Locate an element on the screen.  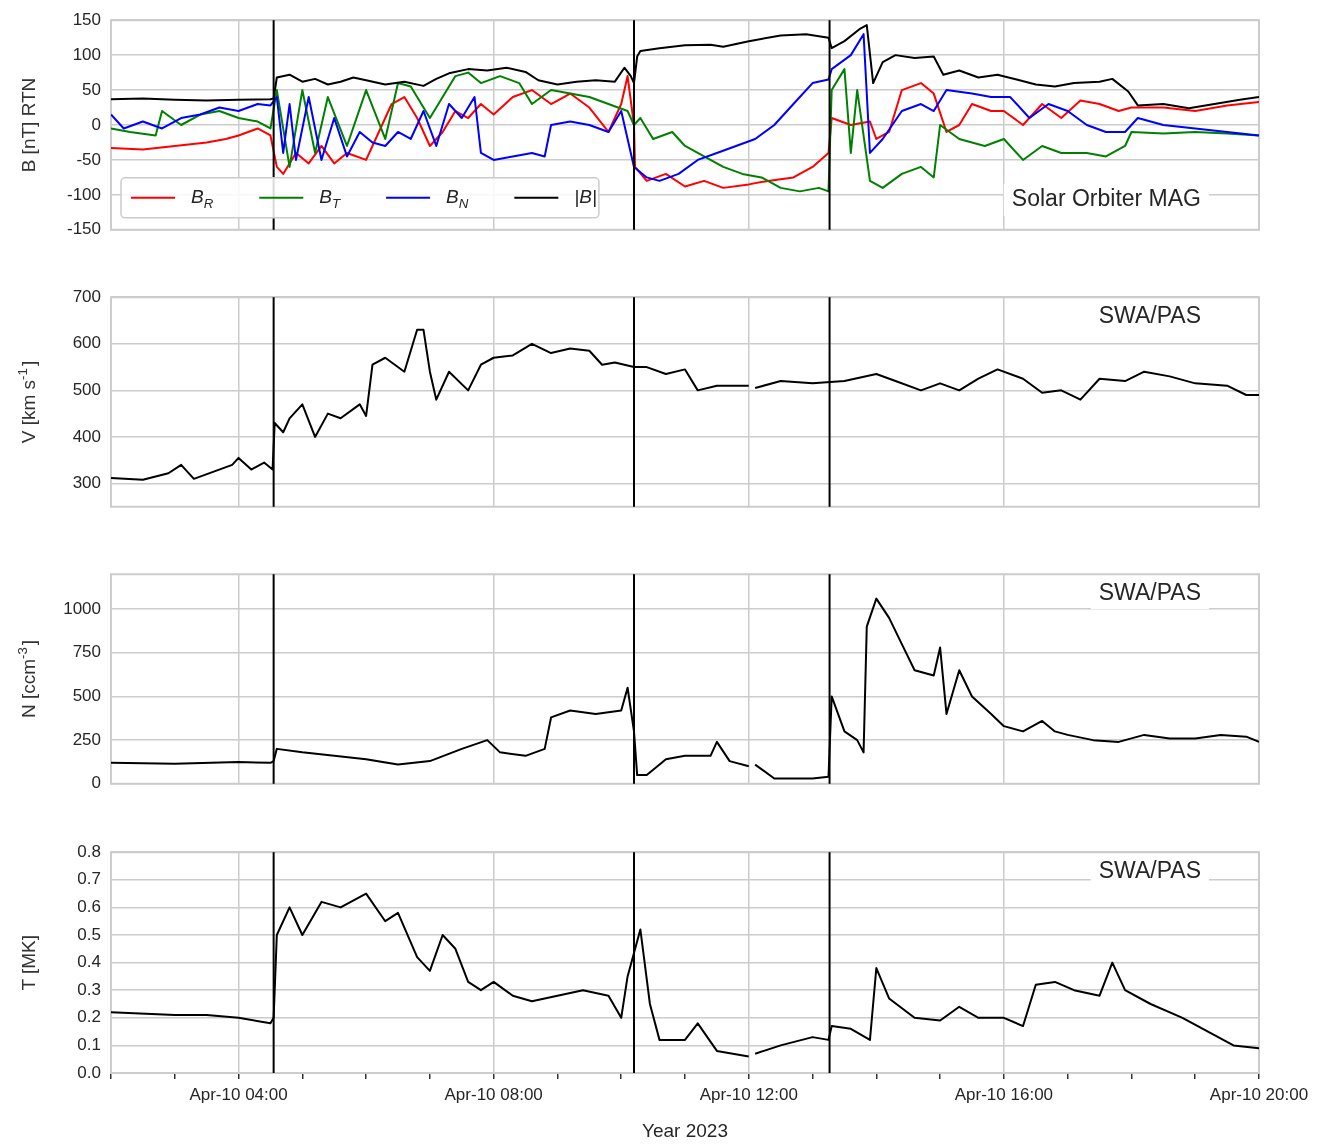
x-tick-label: Apr-10 12:00 is located at coordinates (748, 1094).